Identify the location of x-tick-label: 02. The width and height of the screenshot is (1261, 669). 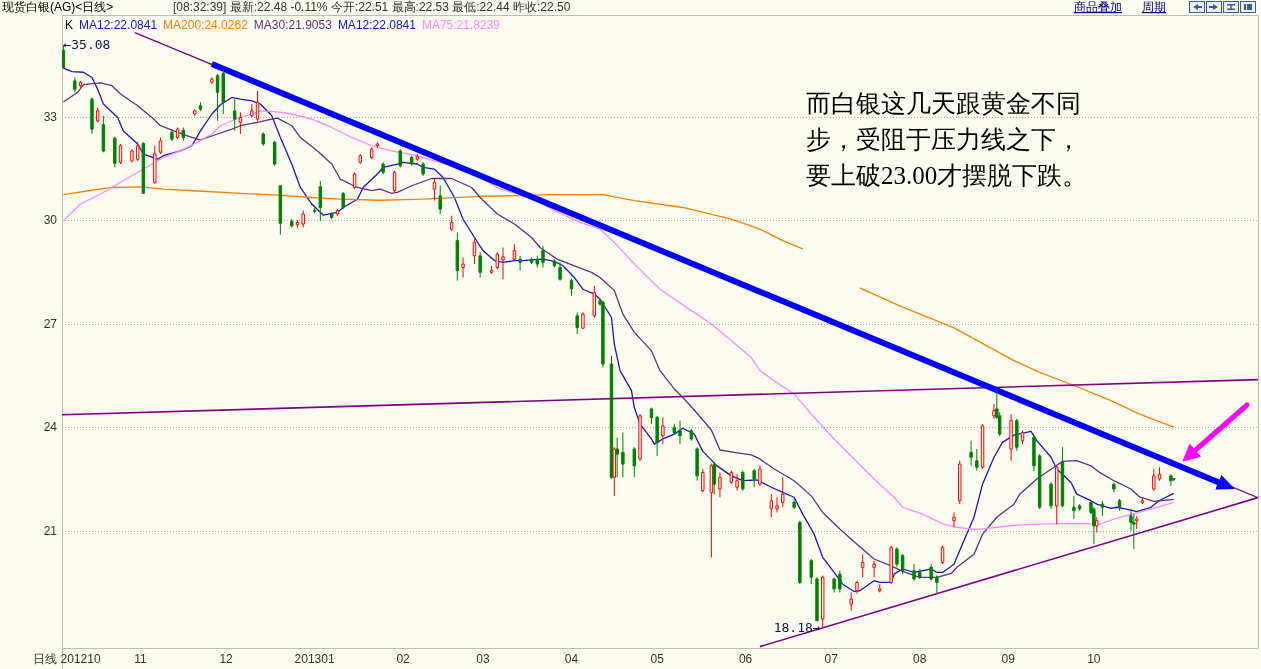
(403, 659).